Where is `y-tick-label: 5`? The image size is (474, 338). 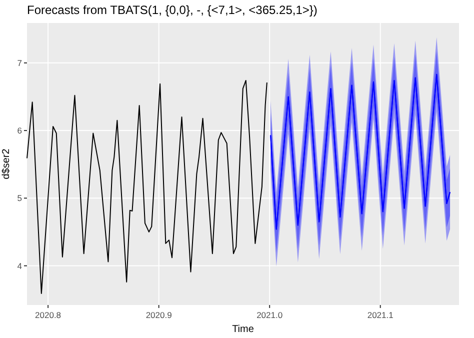 y-tick-label: 5 is located at coordinates (19, 198).